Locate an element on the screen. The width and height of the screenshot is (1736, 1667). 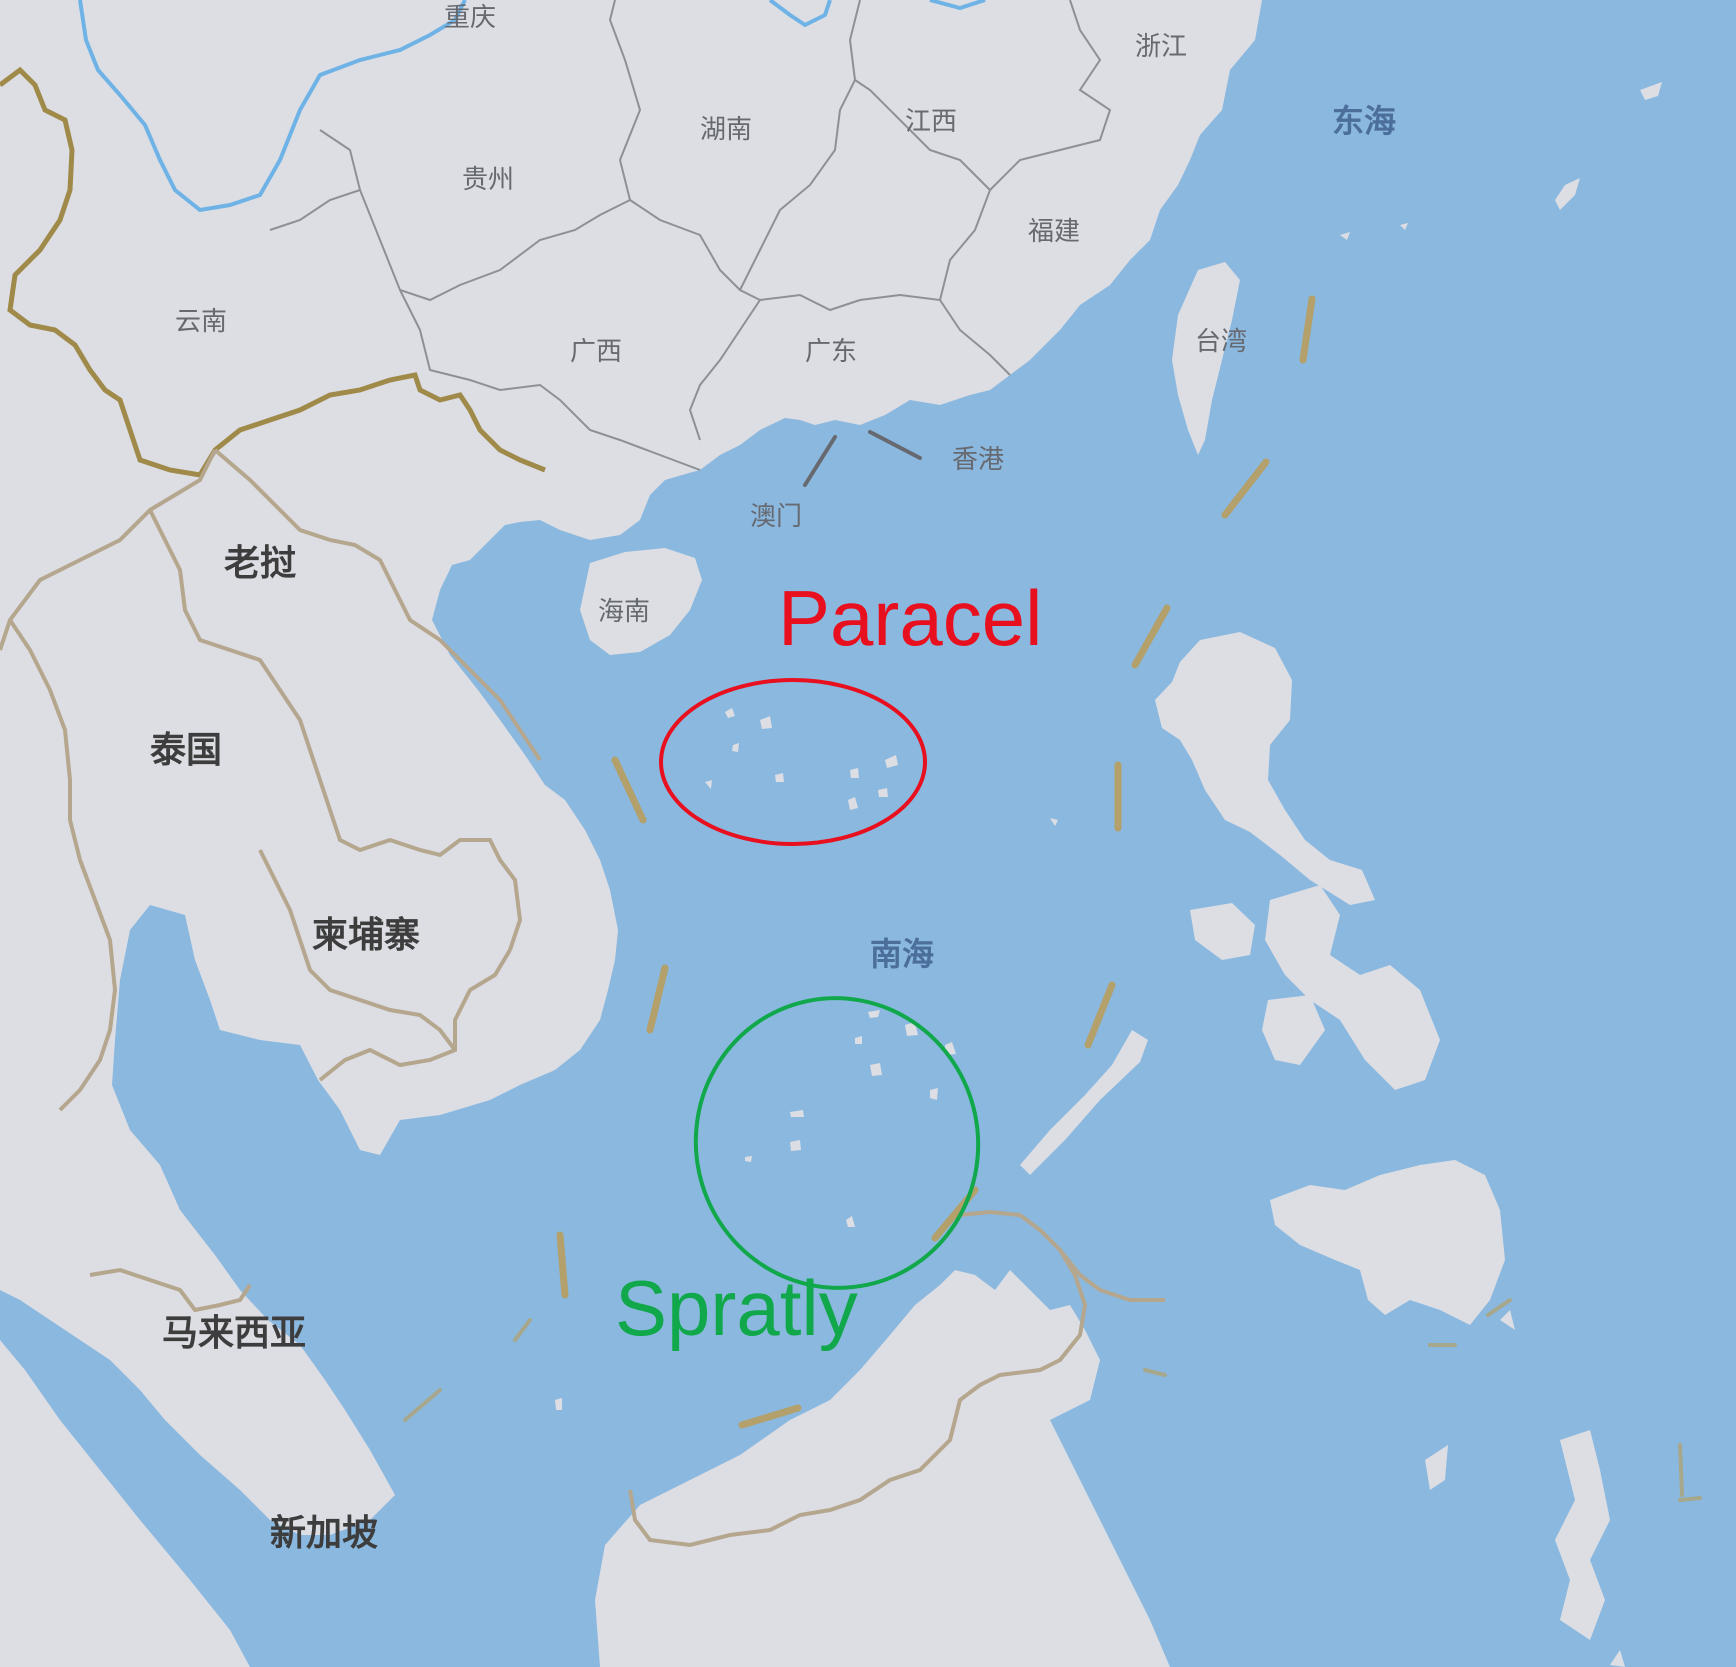
paracel-label: Paracel is located at coordinates (910, 618).